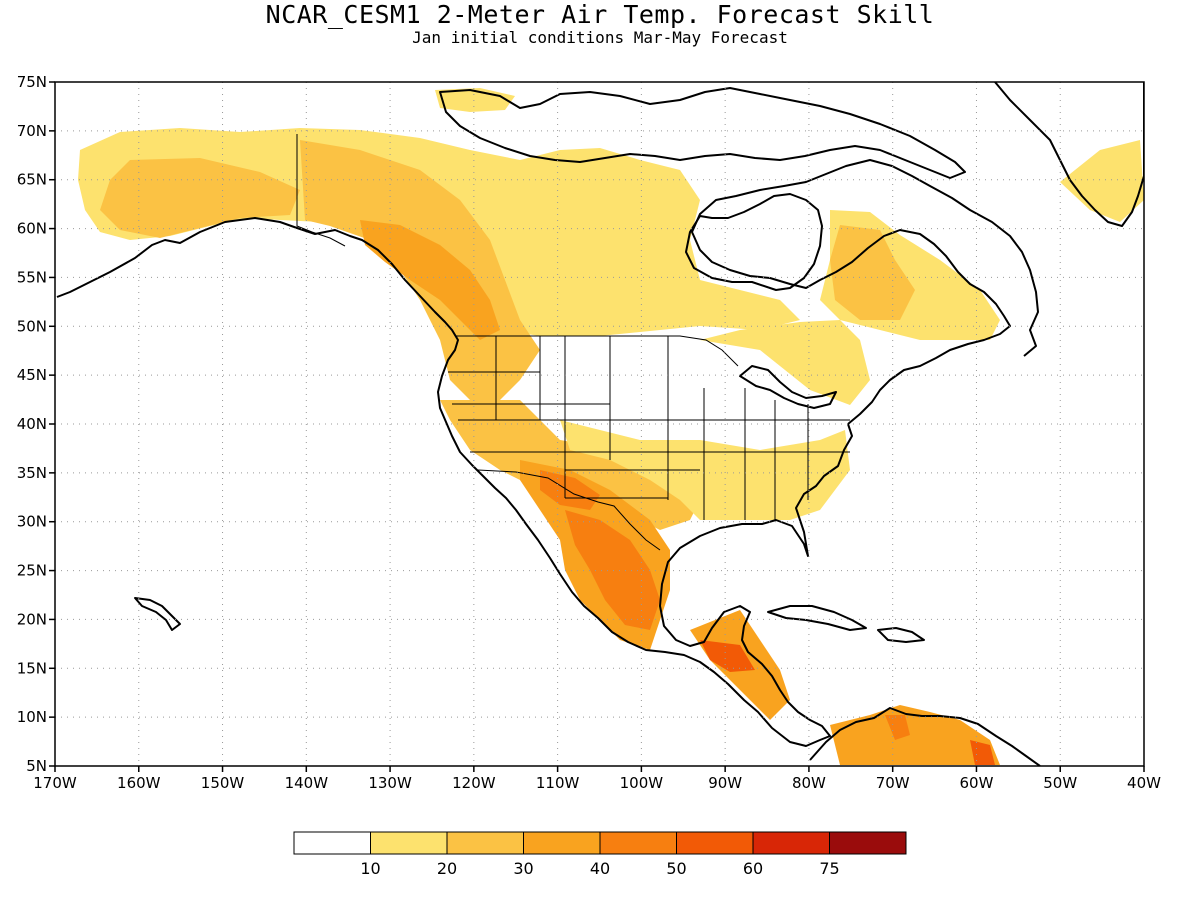  Describe the element at coordinates (32, 229) in the screenshot. I see `lat-tick-label: 60N` at that location.